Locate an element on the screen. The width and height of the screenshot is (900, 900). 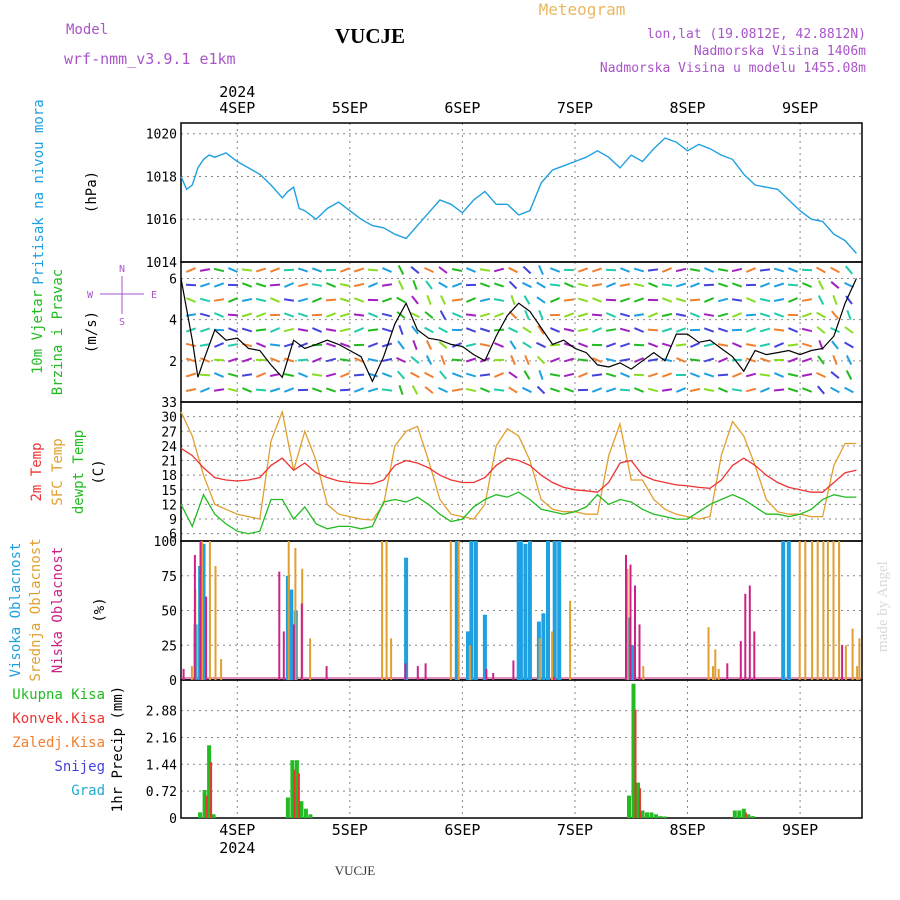
y-title-temp-unit: (C) is located at coordinates (99, 471).